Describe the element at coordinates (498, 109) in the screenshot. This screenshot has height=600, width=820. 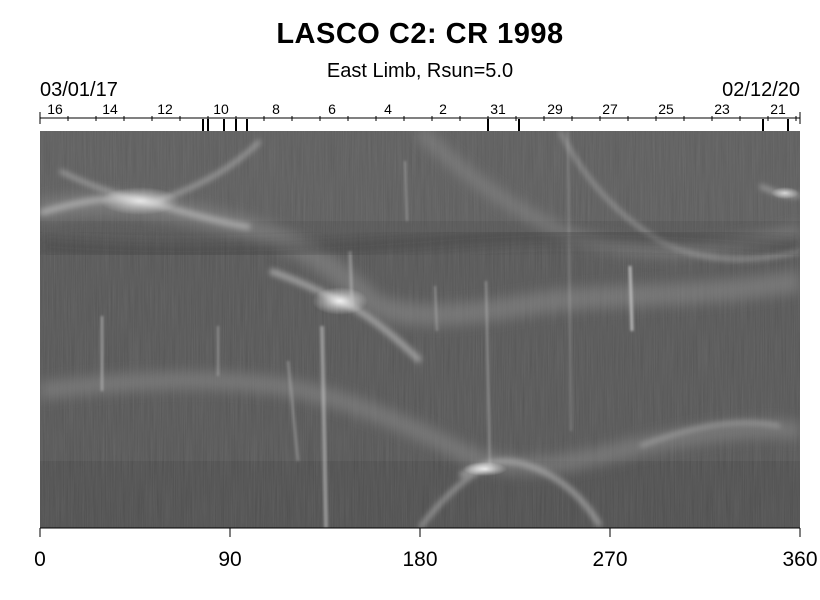
I see `day-label: 31` at that location.